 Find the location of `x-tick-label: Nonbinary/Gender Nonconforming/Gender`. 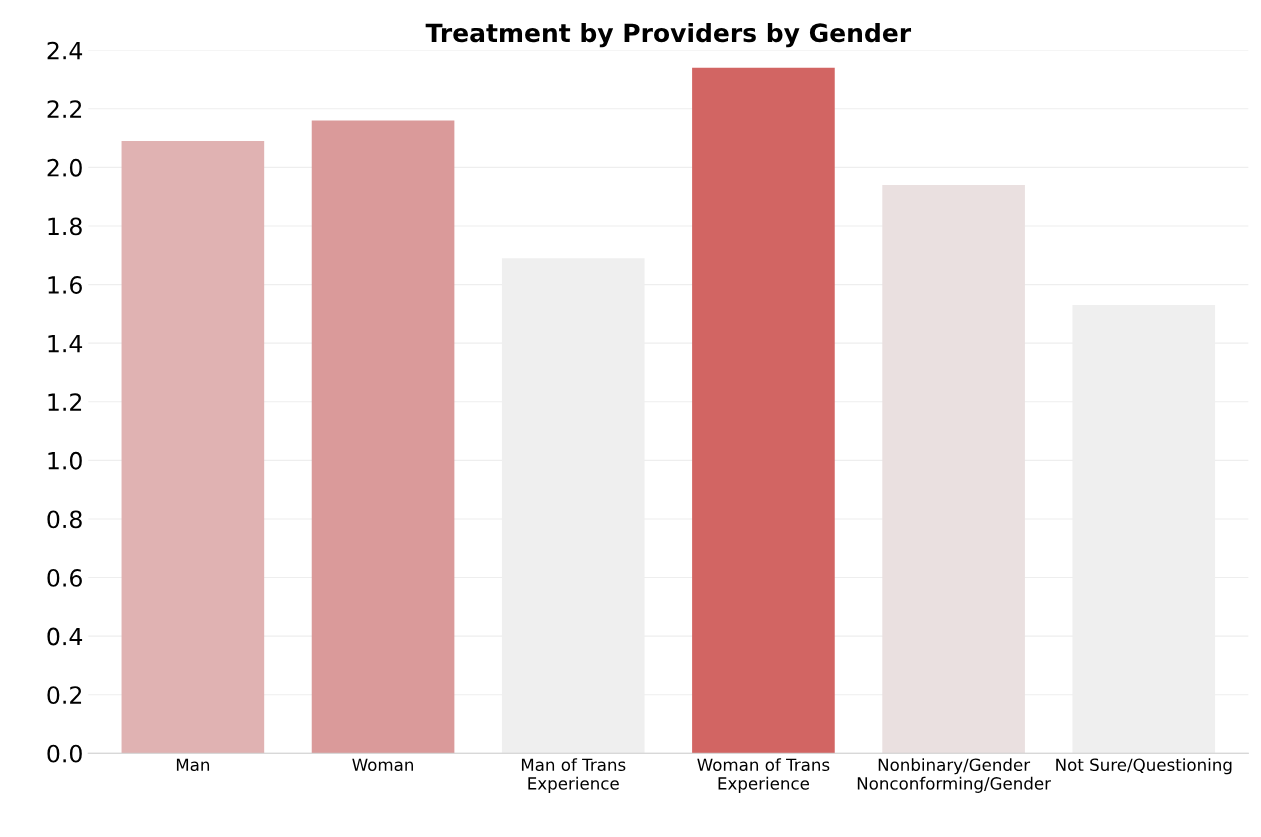

x-tick-label: Nonbinary/Gender Nonconforming/Gender is located at coordinates (954, 775).